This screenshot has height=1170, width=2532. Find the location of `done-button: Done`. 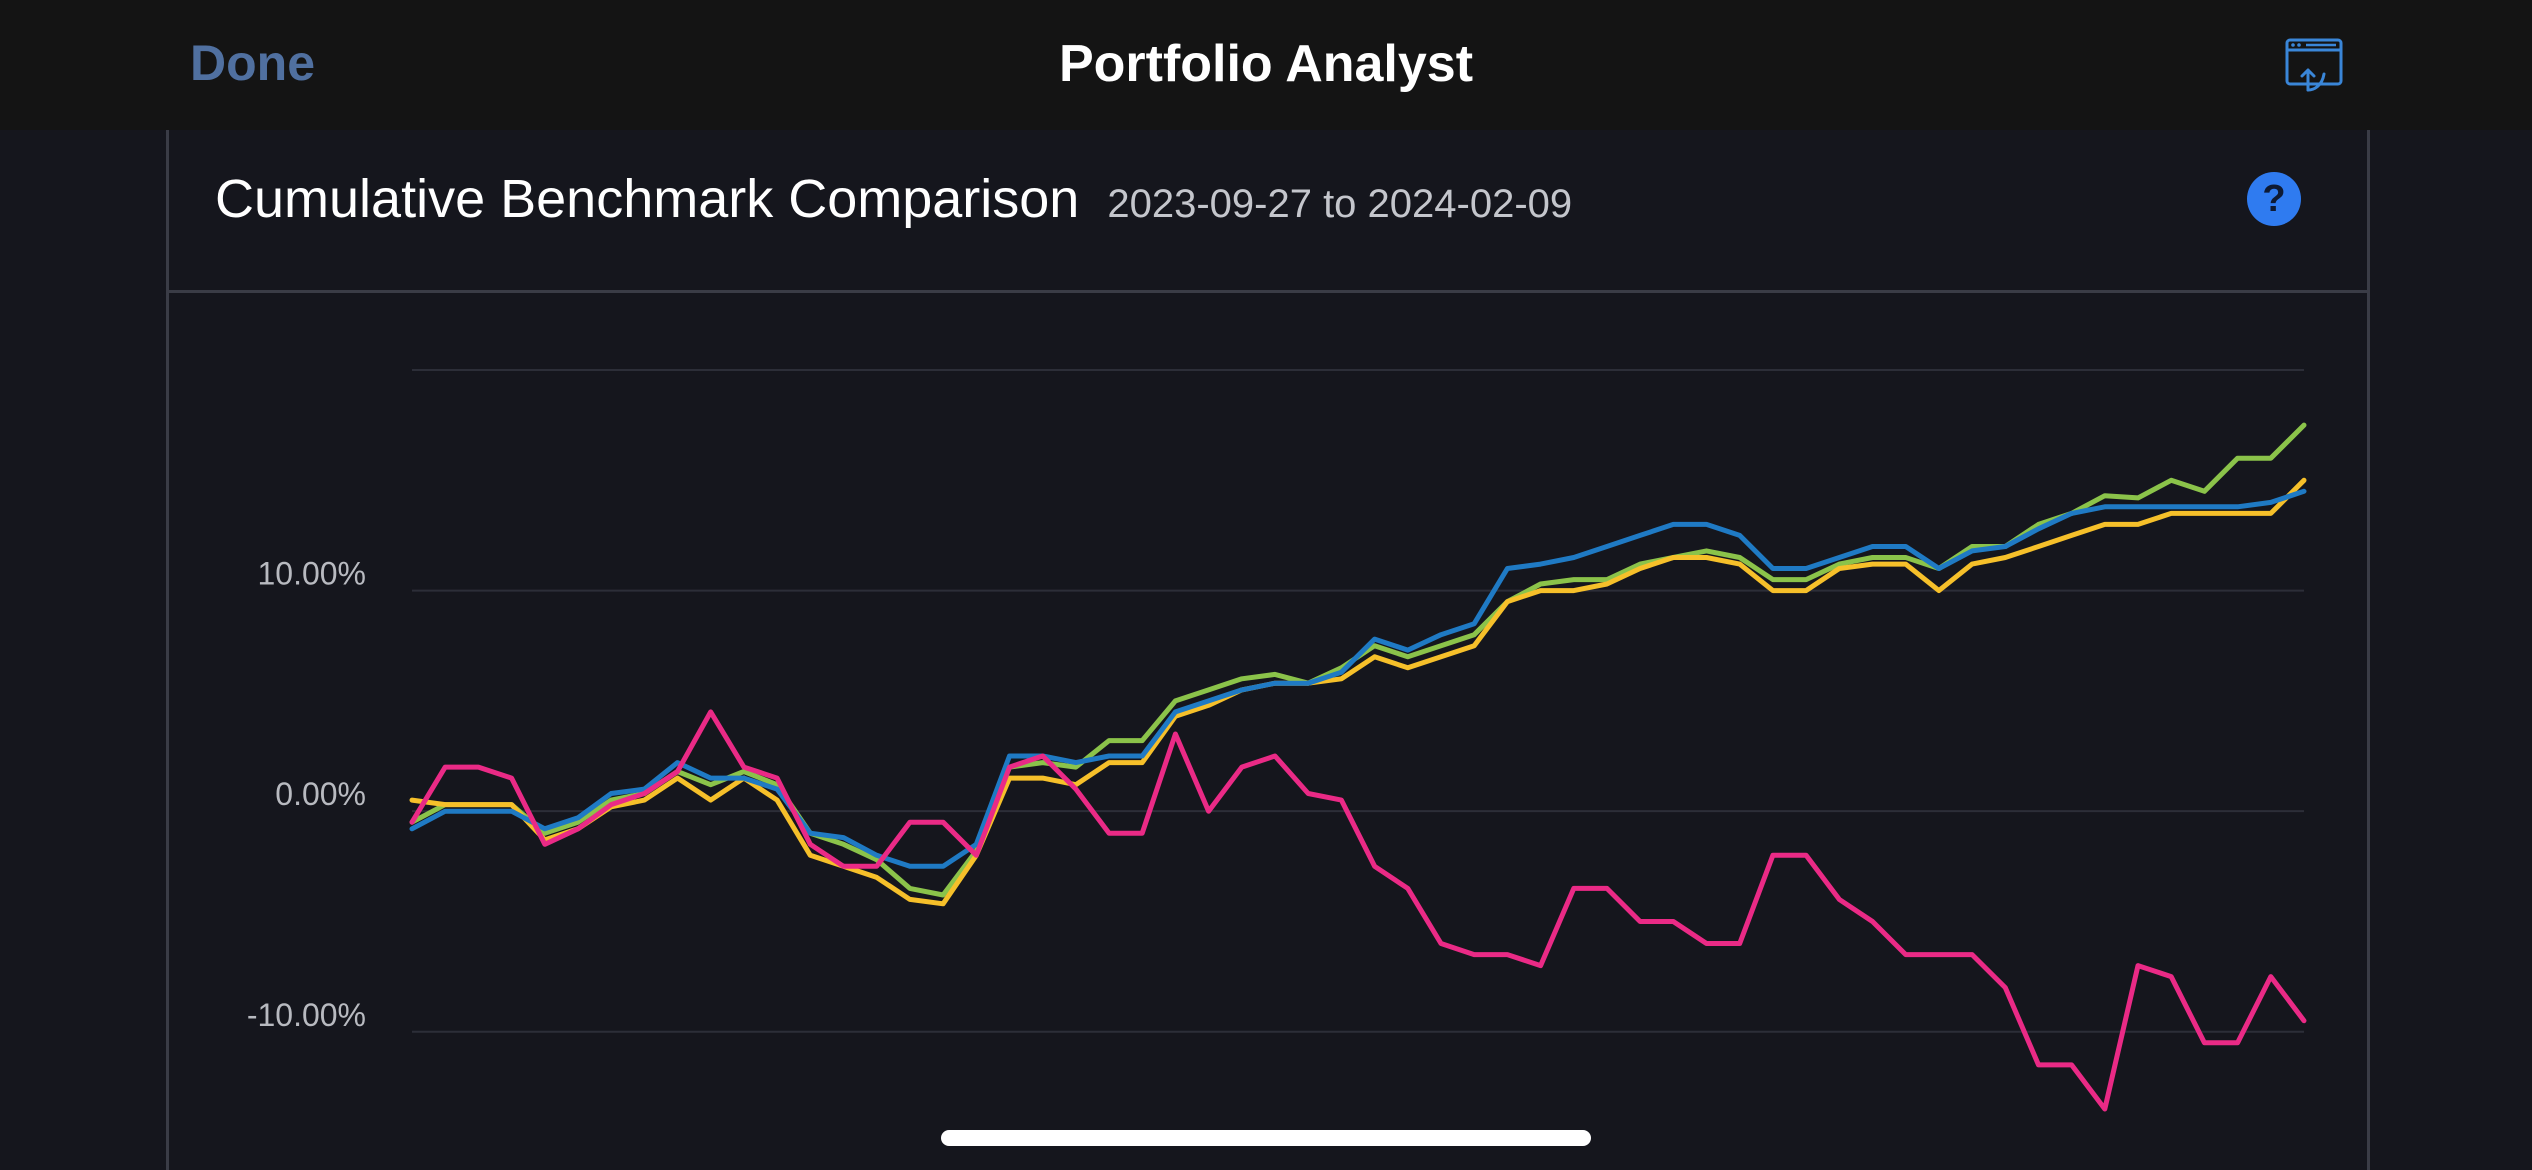

done-button: Done is located at coordinates (252, 63).